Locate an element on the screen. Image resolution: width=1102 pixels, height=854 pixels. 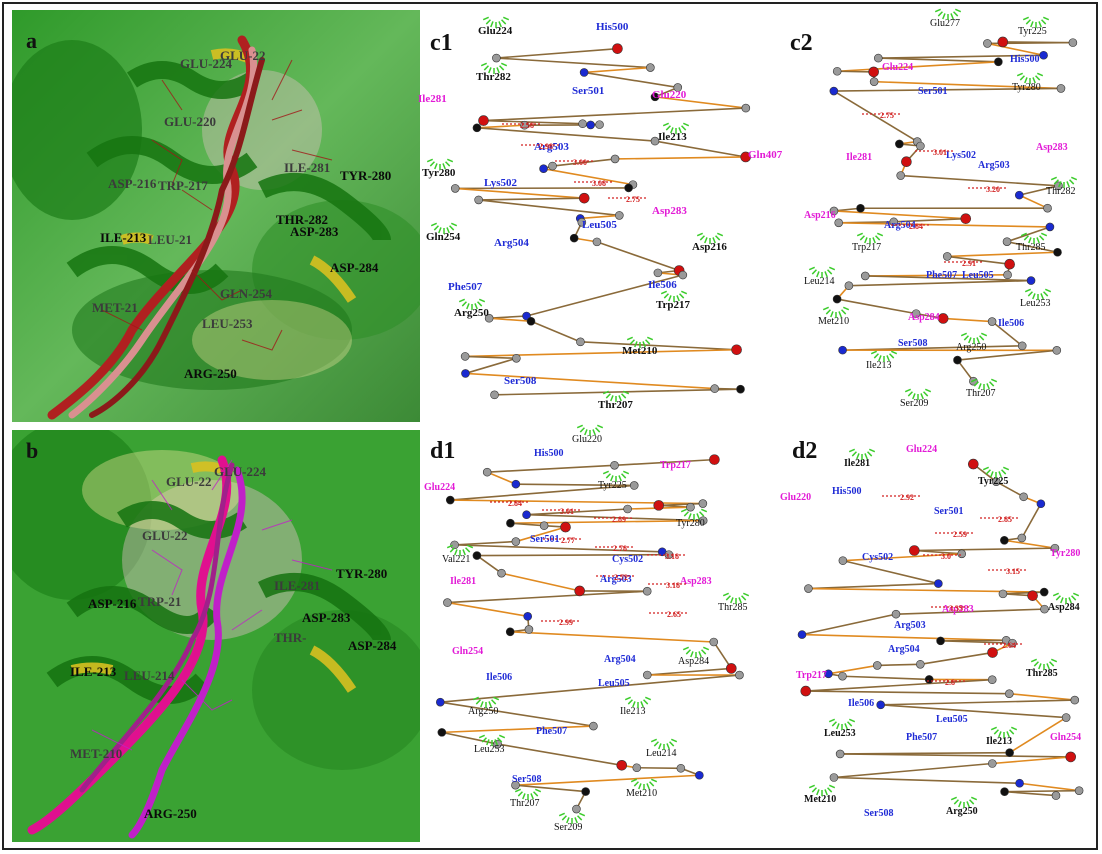
c2-residue-label: Ile213 is located at coordinates (879, 365).